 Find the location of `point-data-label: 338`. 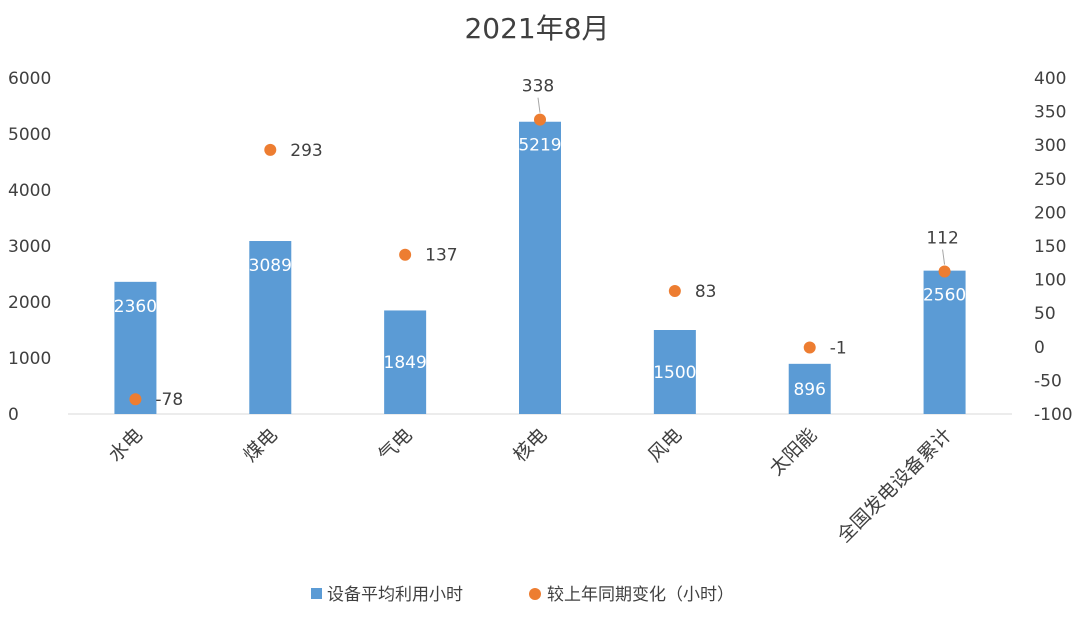

point-data-label: 338 is located at coordinates (538, 87).